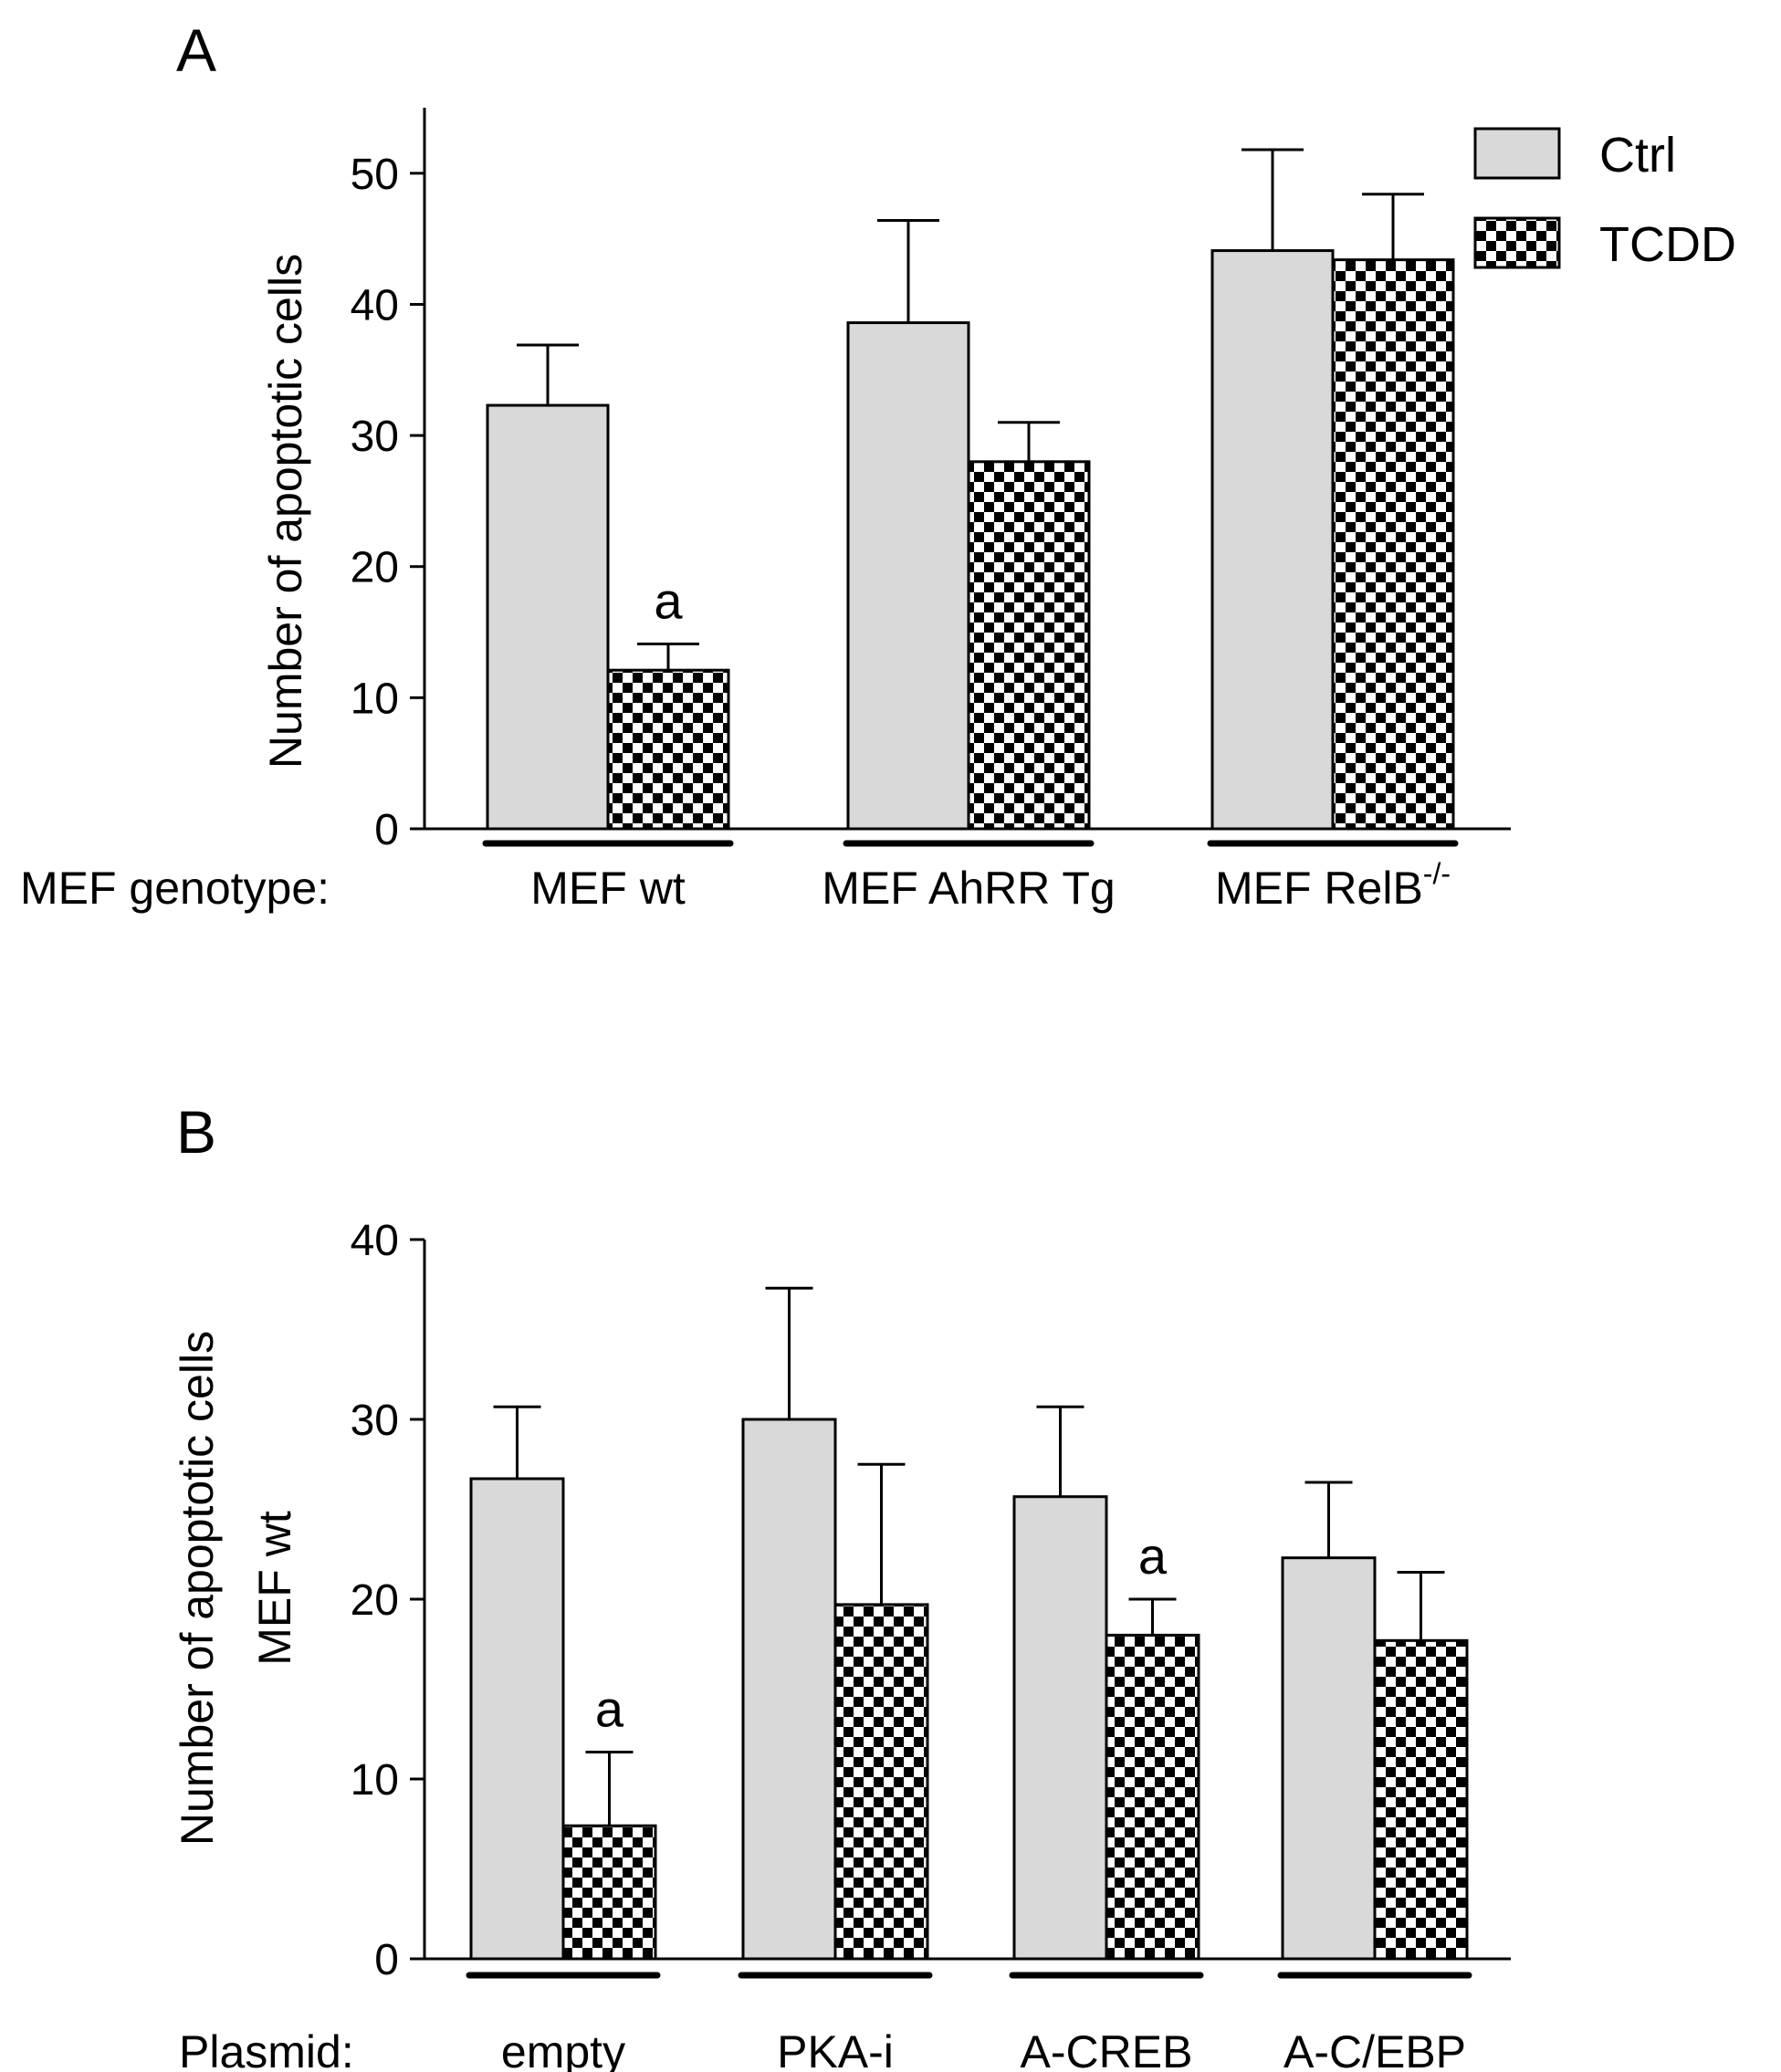 This screenshot has height=2072, width=1781. I want to click on panel-a-bar-tcdd-mef-relb, so click(1393, 545).